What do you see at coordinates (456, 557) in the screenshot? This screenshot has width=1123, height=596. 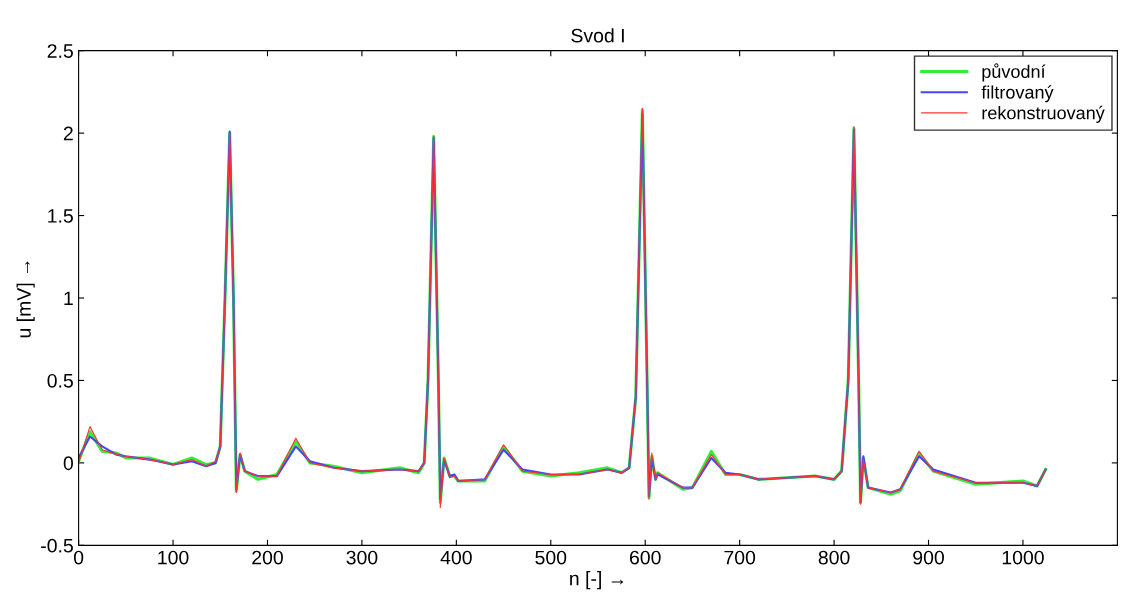 I see `x-tick-label: 400` at bounding box center [456, 557].